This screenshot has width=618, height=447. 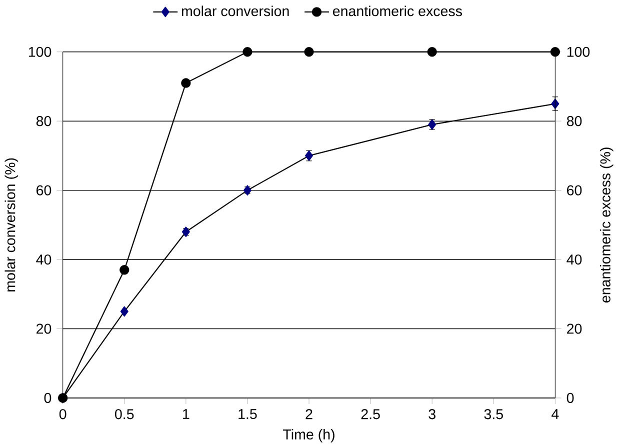 I want to click on x-tick-label: 0.5, so click(x=124, y=414).